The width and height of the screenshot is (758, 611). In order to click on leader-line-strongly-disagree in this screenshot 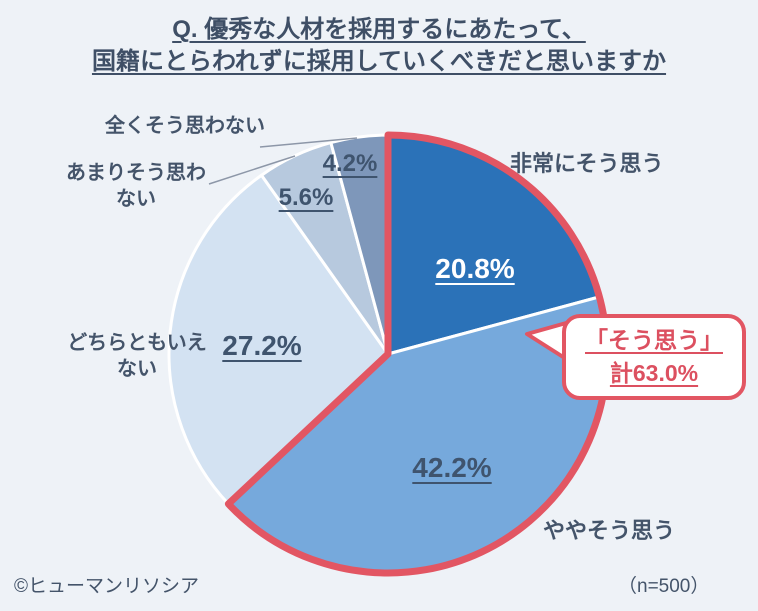, I will do `click(308, 142)`.